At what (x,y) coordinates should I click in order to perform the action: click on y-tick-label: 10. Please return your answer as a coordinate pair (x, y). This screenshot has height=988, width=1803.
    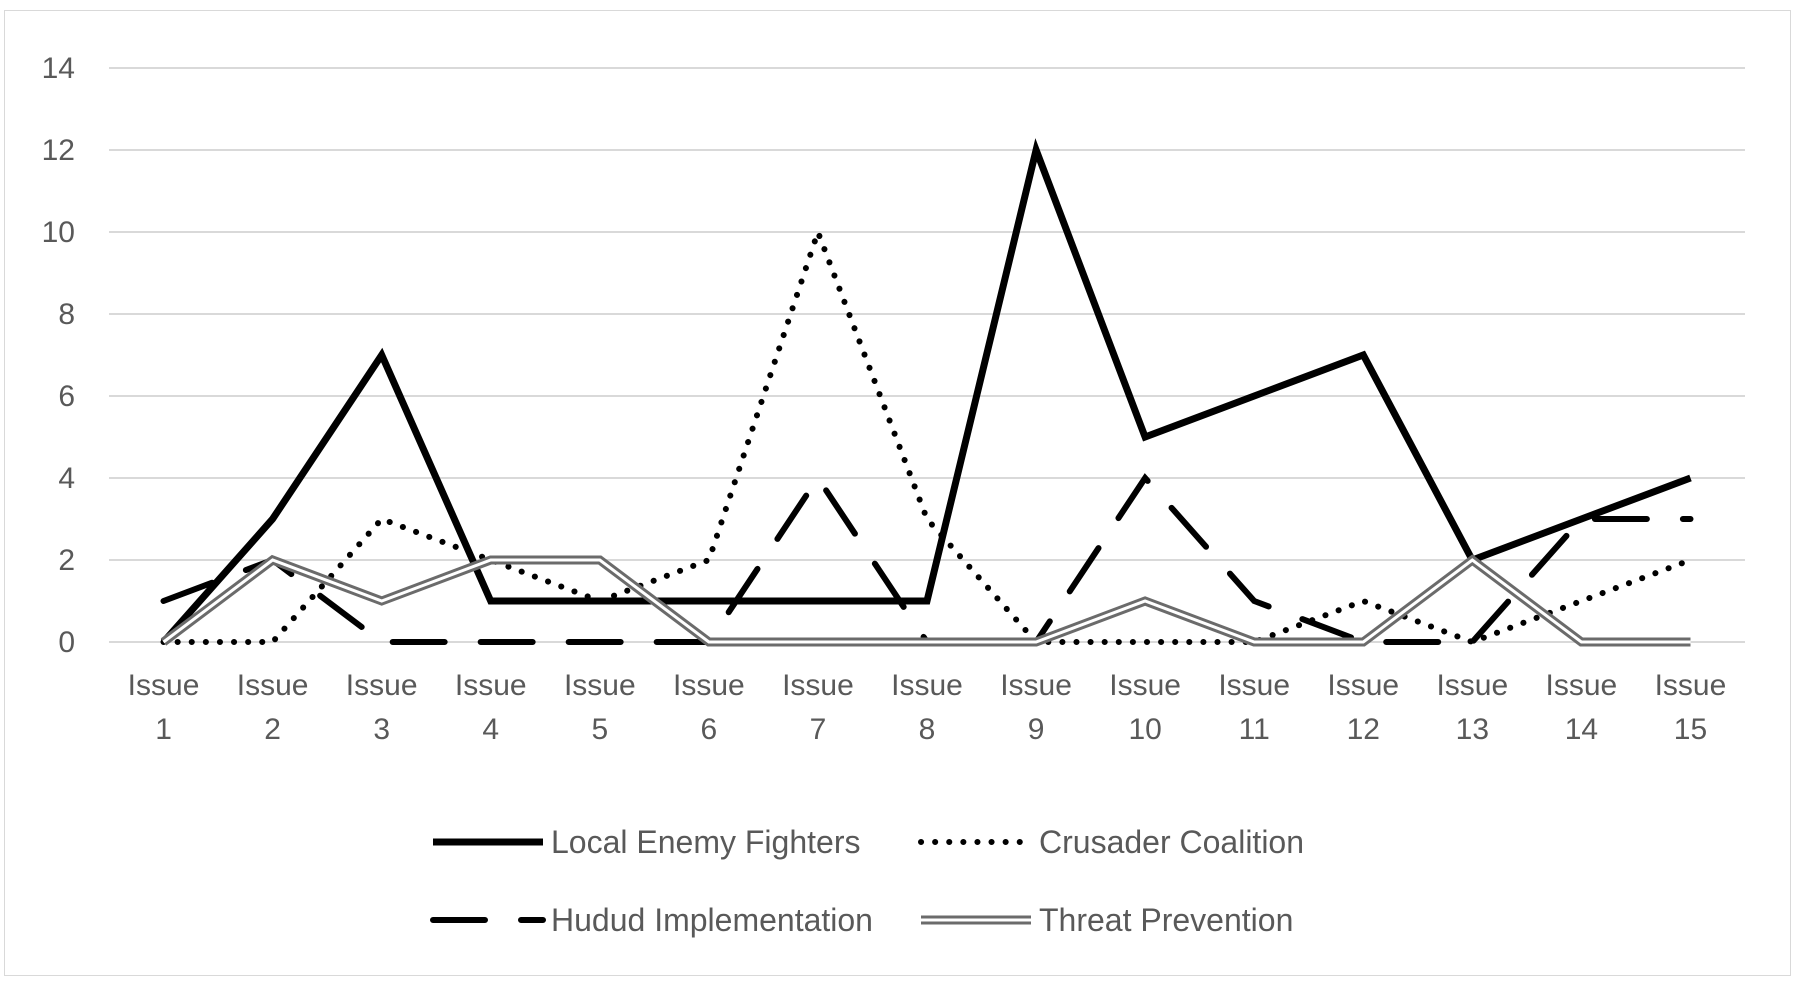
    Looking at the image, I should click on (58, 232).